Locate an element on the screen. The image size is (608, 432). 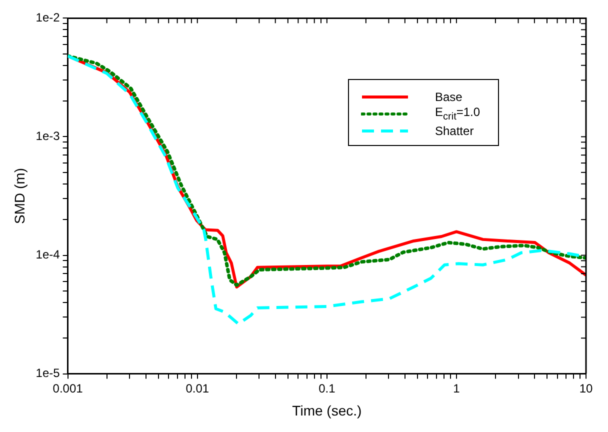
y-axis-title: SMD (m) is located at coordinates (19, 196).